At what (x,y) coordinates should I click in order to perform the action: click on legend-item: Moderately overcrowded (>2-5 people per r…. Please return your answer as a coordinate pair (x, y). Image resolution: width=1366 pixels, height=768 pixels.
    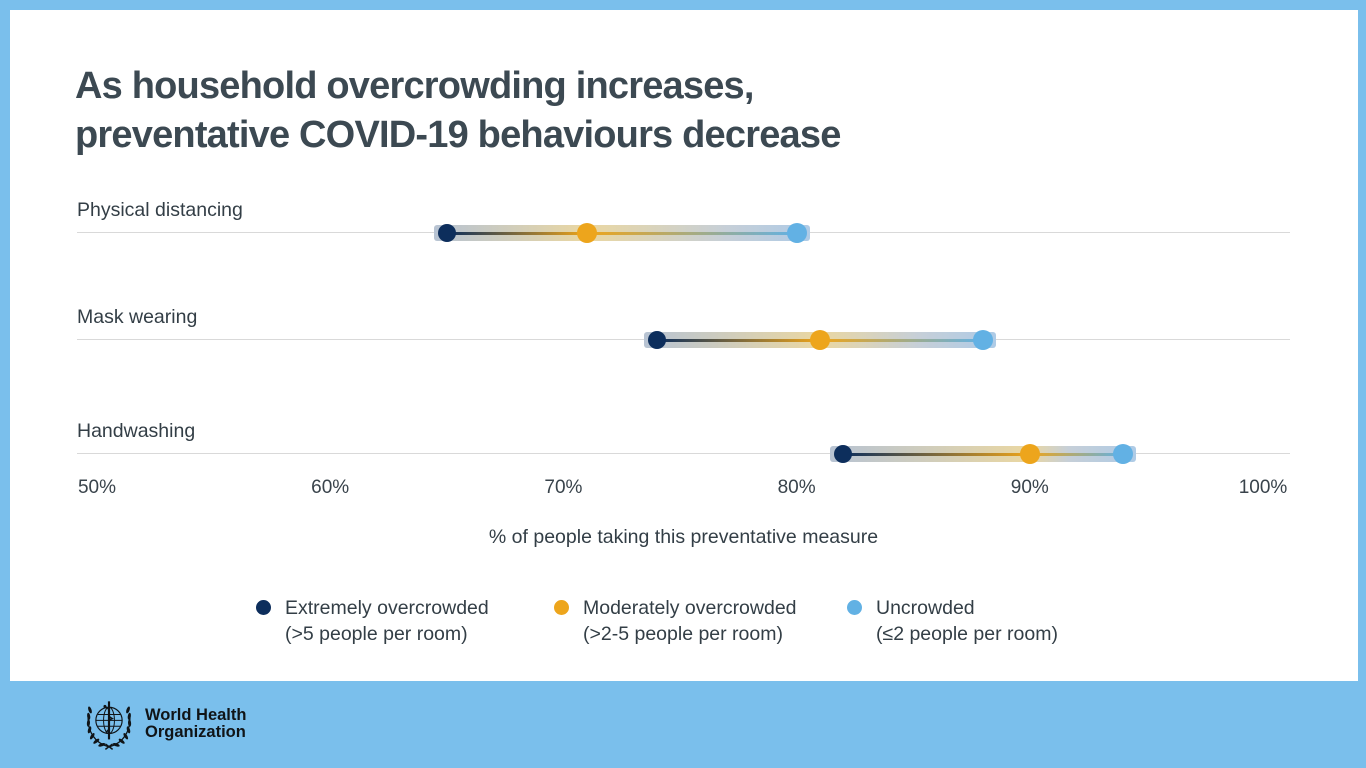
    Looking at the image, I should click on (675, 621).